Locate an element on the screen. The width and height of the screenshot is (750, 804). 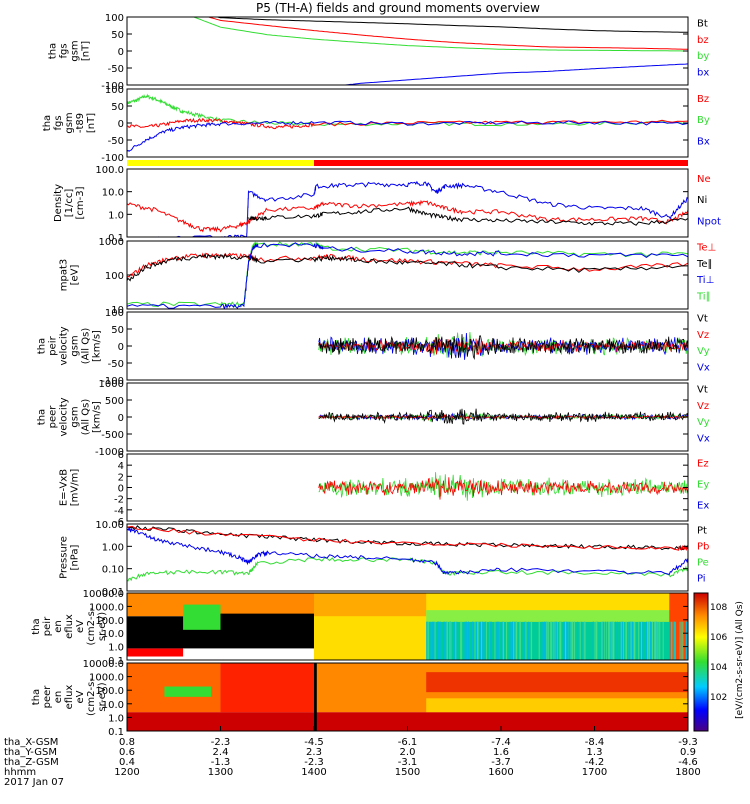
y-label-line: (All Qs) is located at coordinates (86, 417).